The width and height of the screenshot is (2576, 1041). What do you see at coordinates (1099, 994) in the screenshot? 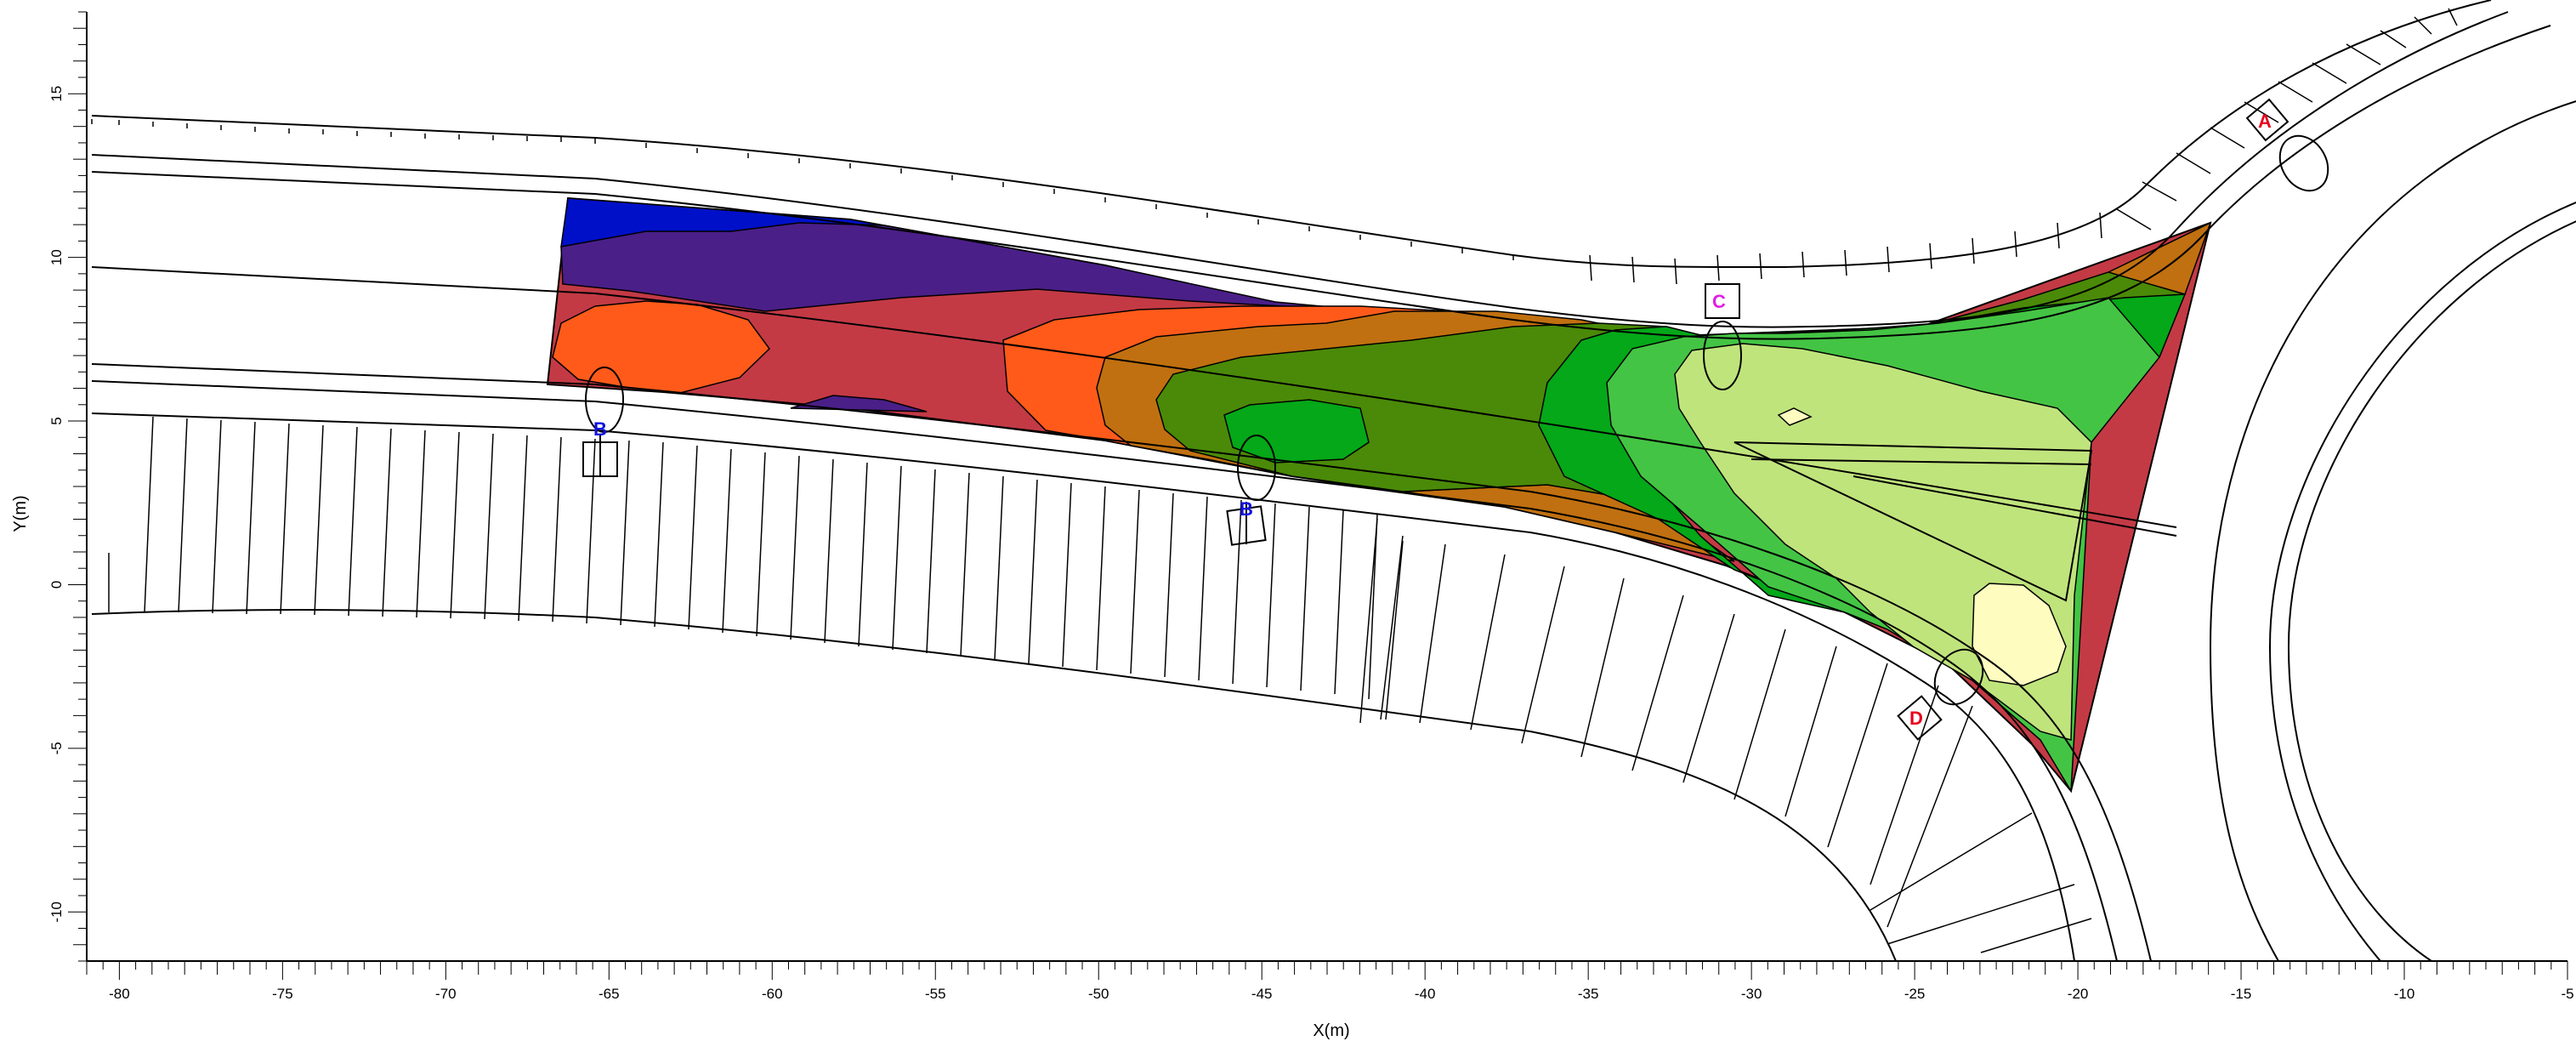
I see `x-tick-label: -50` at bounding box center [1099, 994].